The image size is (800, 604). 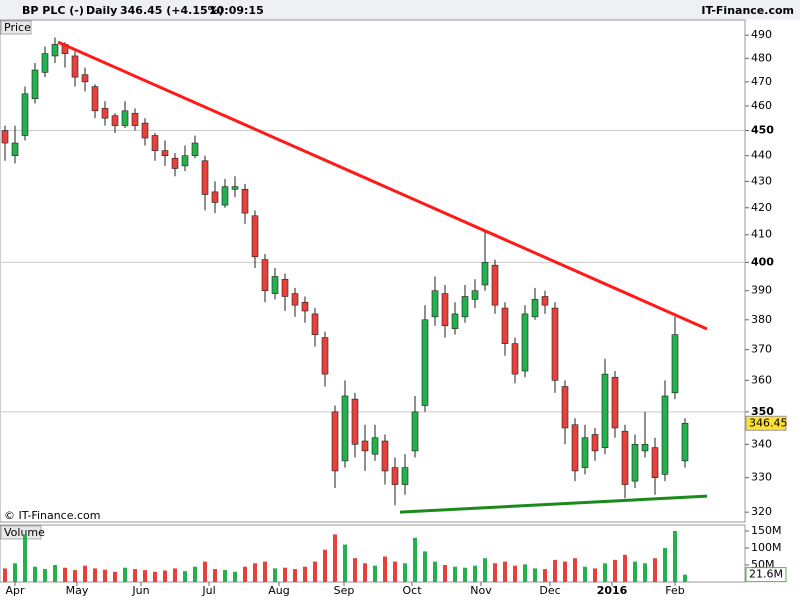 I want to click on last-price-box, so click(x=766, y=423).